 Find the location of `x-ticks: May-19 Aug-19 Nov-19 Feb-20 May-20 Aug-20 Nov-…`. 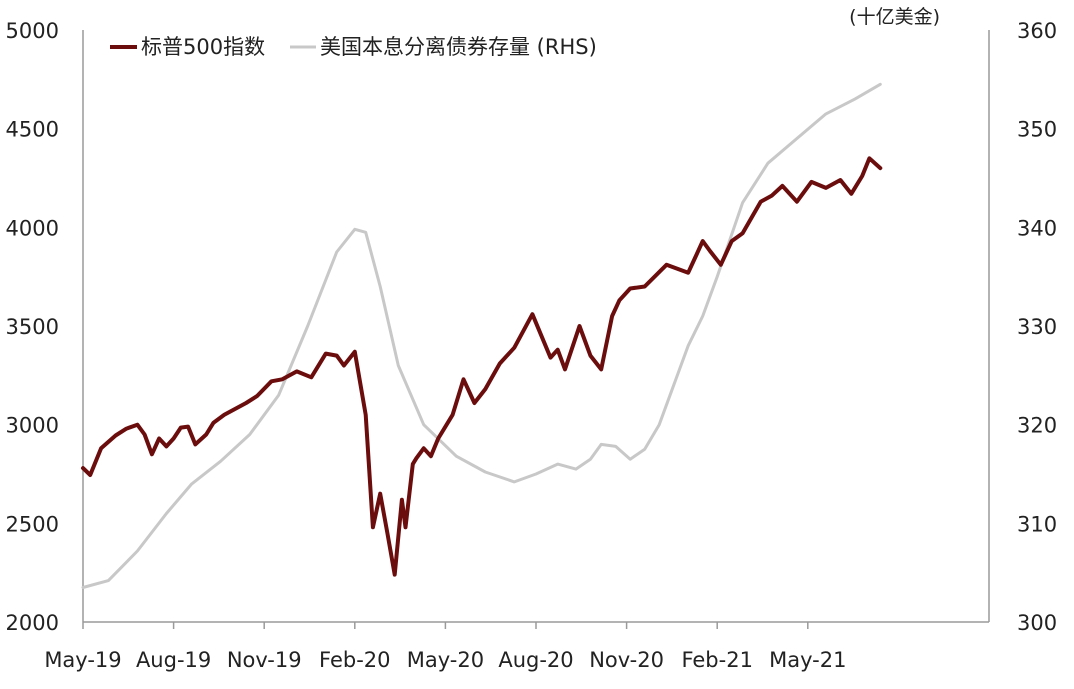

x-ticks: May-19 Aug-19 Nov-19 Feb-20 May-20 Aug-20 Nov-… is located at coordinates (445, 647).